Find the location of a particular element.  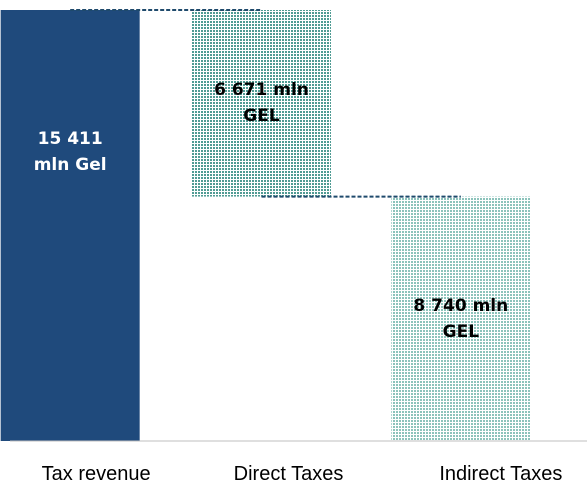

value-label: 8 740 mln GEL is located at coordinates (461, 318).